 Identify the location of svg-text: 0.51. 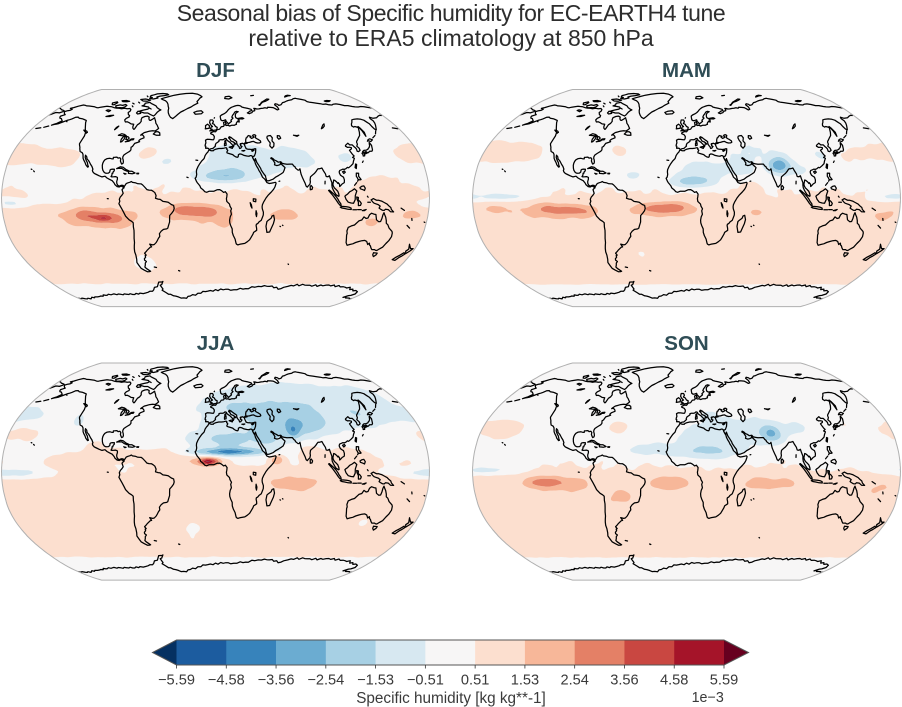
(475, 681).